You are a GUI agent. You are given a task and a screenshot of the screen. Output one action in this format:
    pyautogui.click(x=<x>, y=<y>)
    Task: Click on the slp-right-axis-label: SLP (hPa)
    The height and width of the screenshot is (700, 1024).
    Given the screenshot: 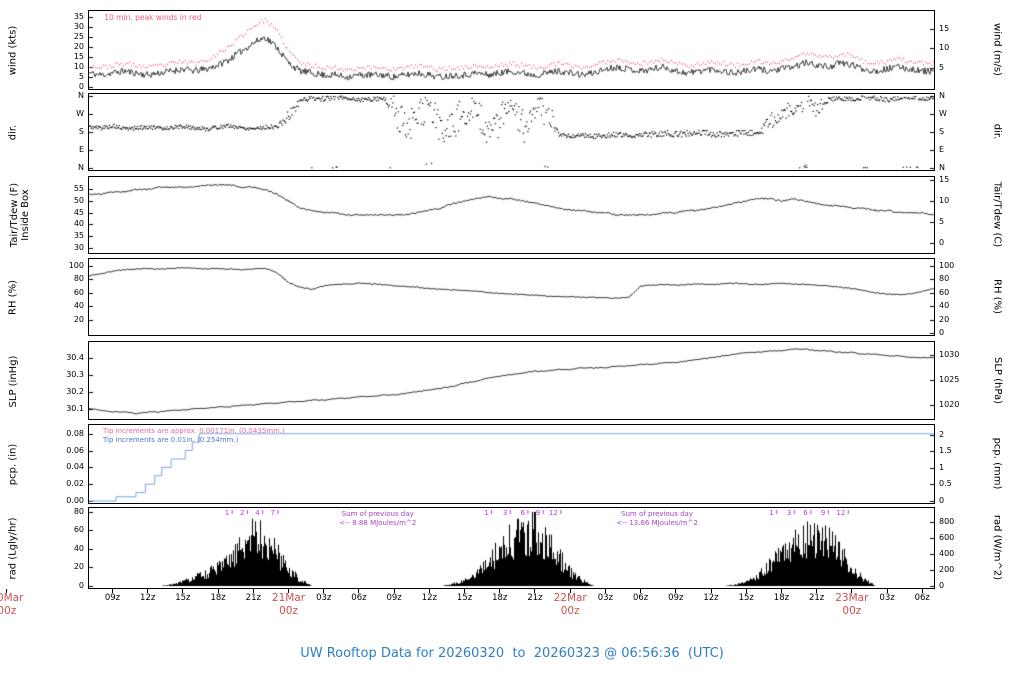 What is the action you would take?
    pyautogui.click(x=997, y=380)
    